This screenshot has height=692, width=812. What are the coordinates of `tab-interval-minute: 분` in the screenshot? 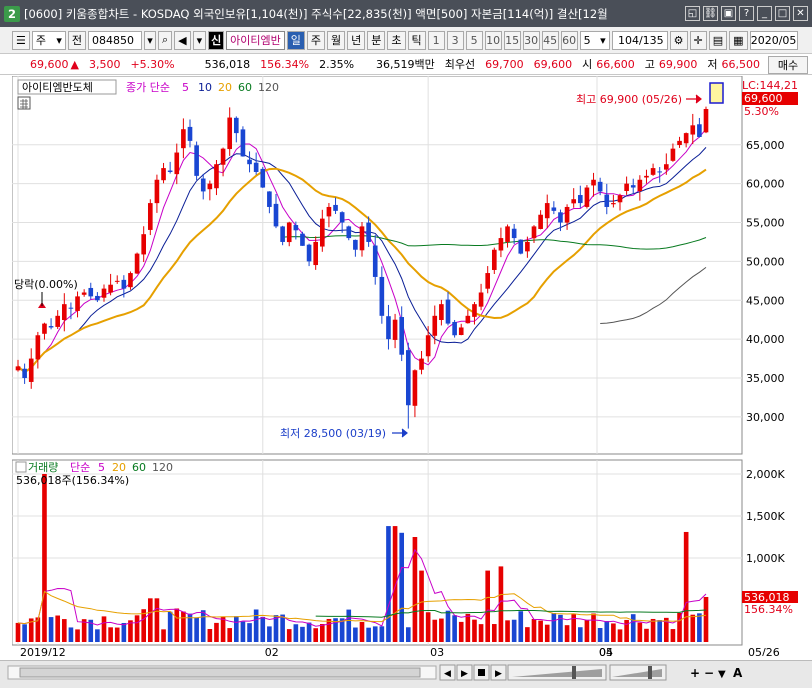 It's located at (376, 40).